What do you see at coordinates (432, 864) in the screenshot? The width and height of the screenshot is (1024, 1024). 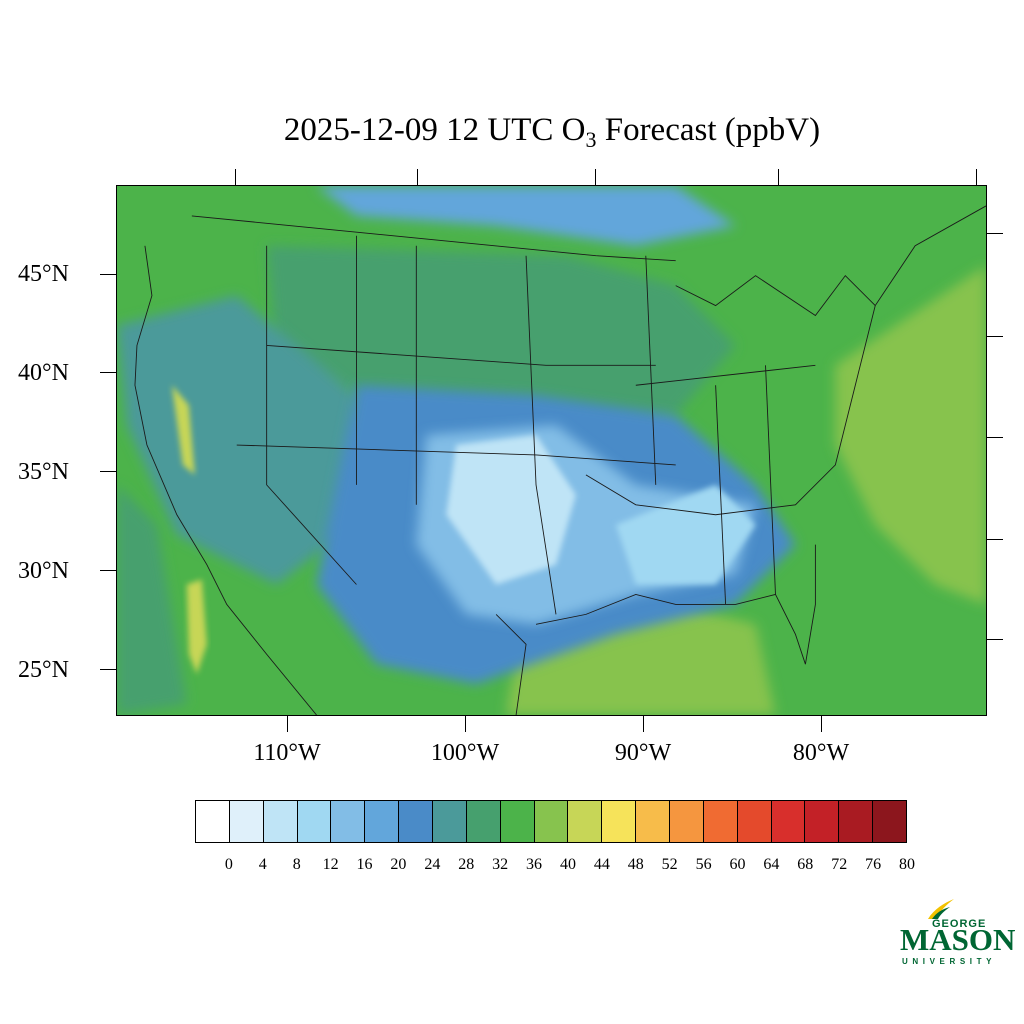 I see `colorbar-tick-label: 24` at bounding box center [432, 864].